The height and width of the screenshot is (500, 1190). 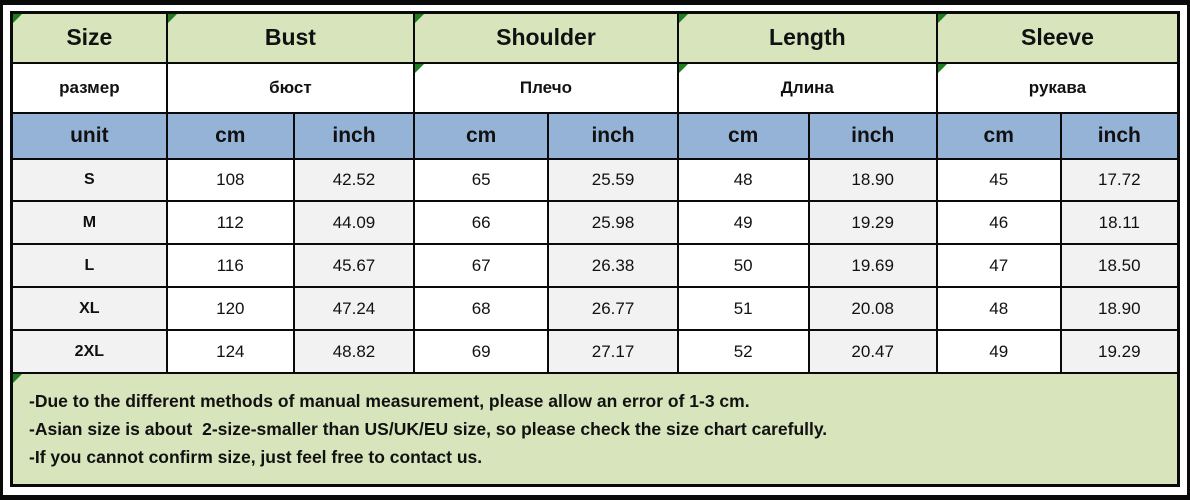 I want to click on cell-shoulder-cm: 65, so click(x=481, y=180).